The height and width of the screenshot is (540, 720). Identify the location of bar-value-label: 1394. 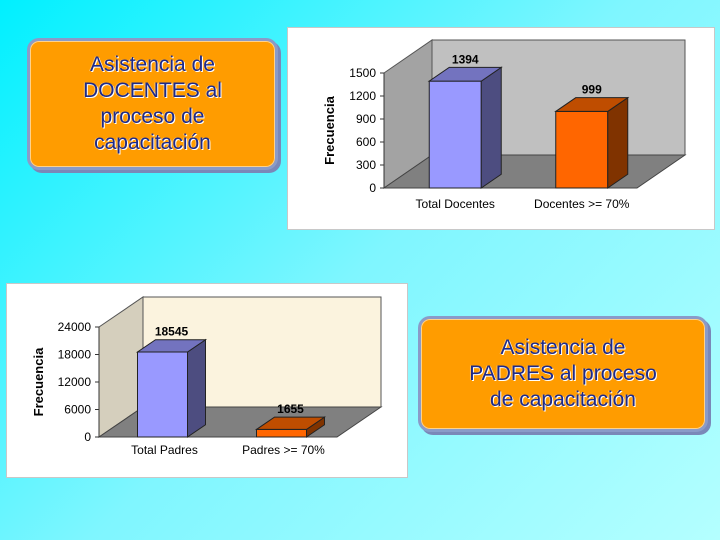
(465, 59).